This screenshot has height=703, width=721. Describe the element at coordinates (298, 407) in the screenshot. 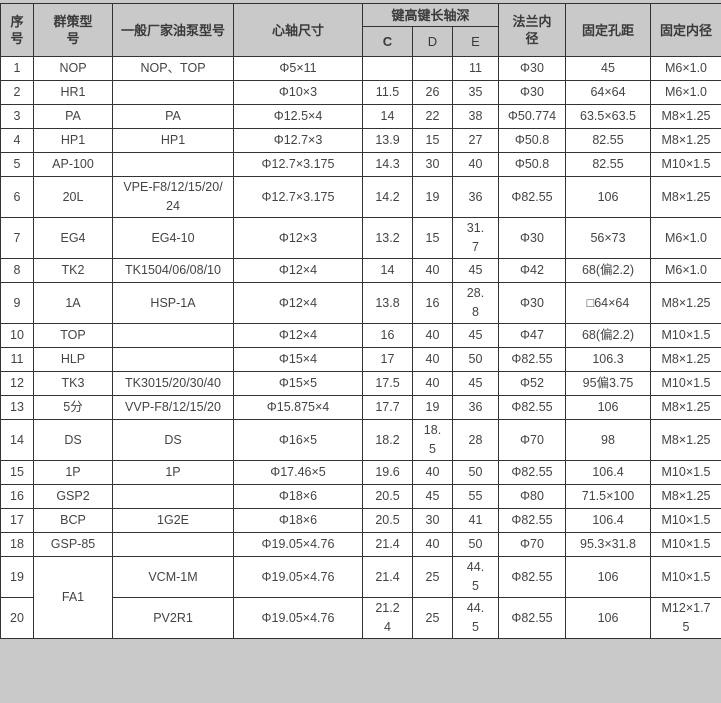

I see `cell-spindle-size: Φ15.875×4` at that location.